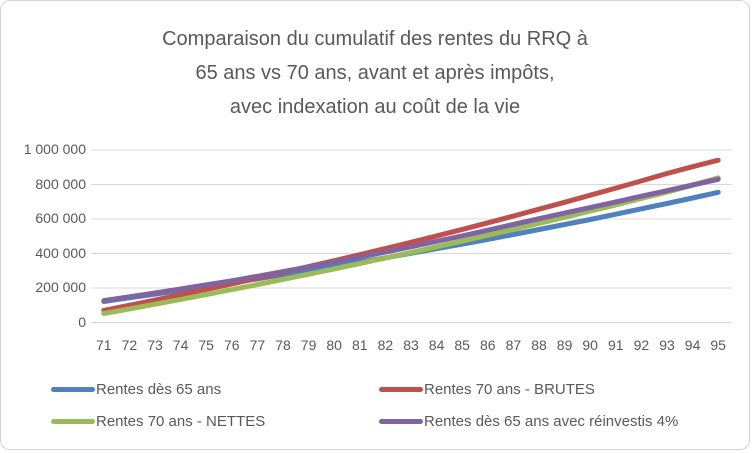 The width and height of the screenshot is (752, 453). I want to click on chart-title-line-2: 65 ans vs 70 ans, avant et après impôts,, so click(375, 73).